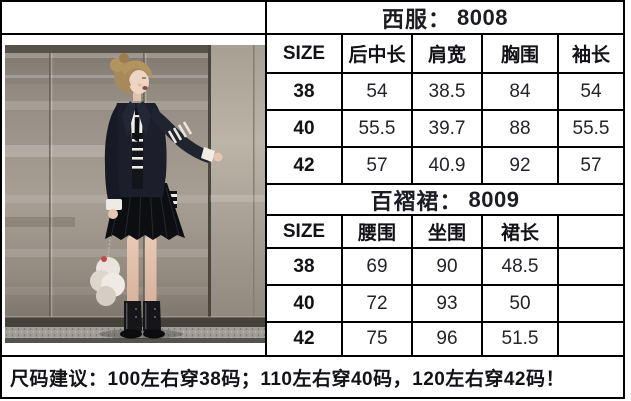 This screenshot has height=401, width=631. Describe the element at coordinates (447, 128) in the screenshot. I see `suit-row-40-shoulder: 39.7` at that location.